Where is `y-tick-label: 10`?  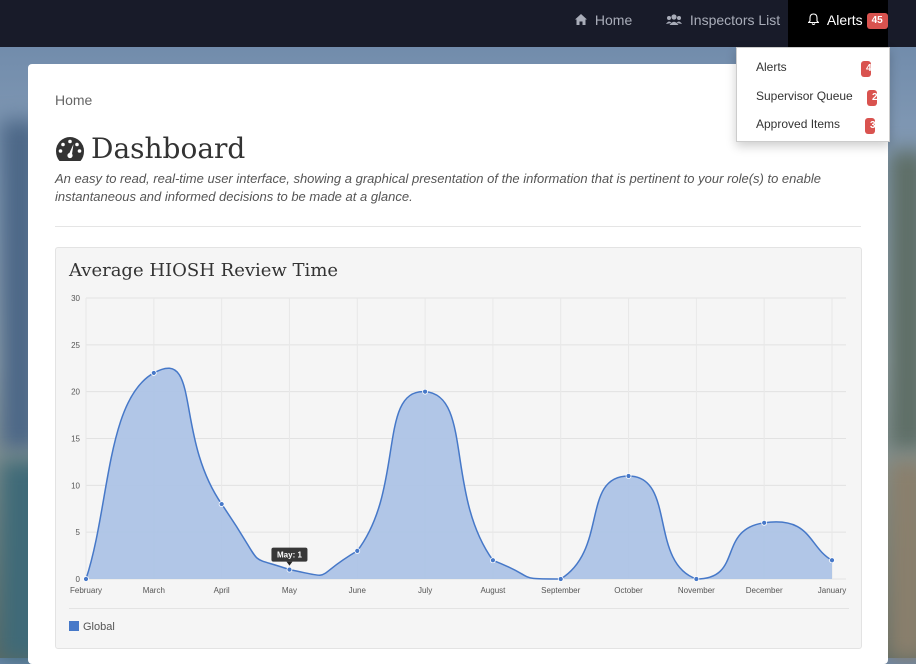 y-tick-label: 10 is located at coordinates (75, 485).